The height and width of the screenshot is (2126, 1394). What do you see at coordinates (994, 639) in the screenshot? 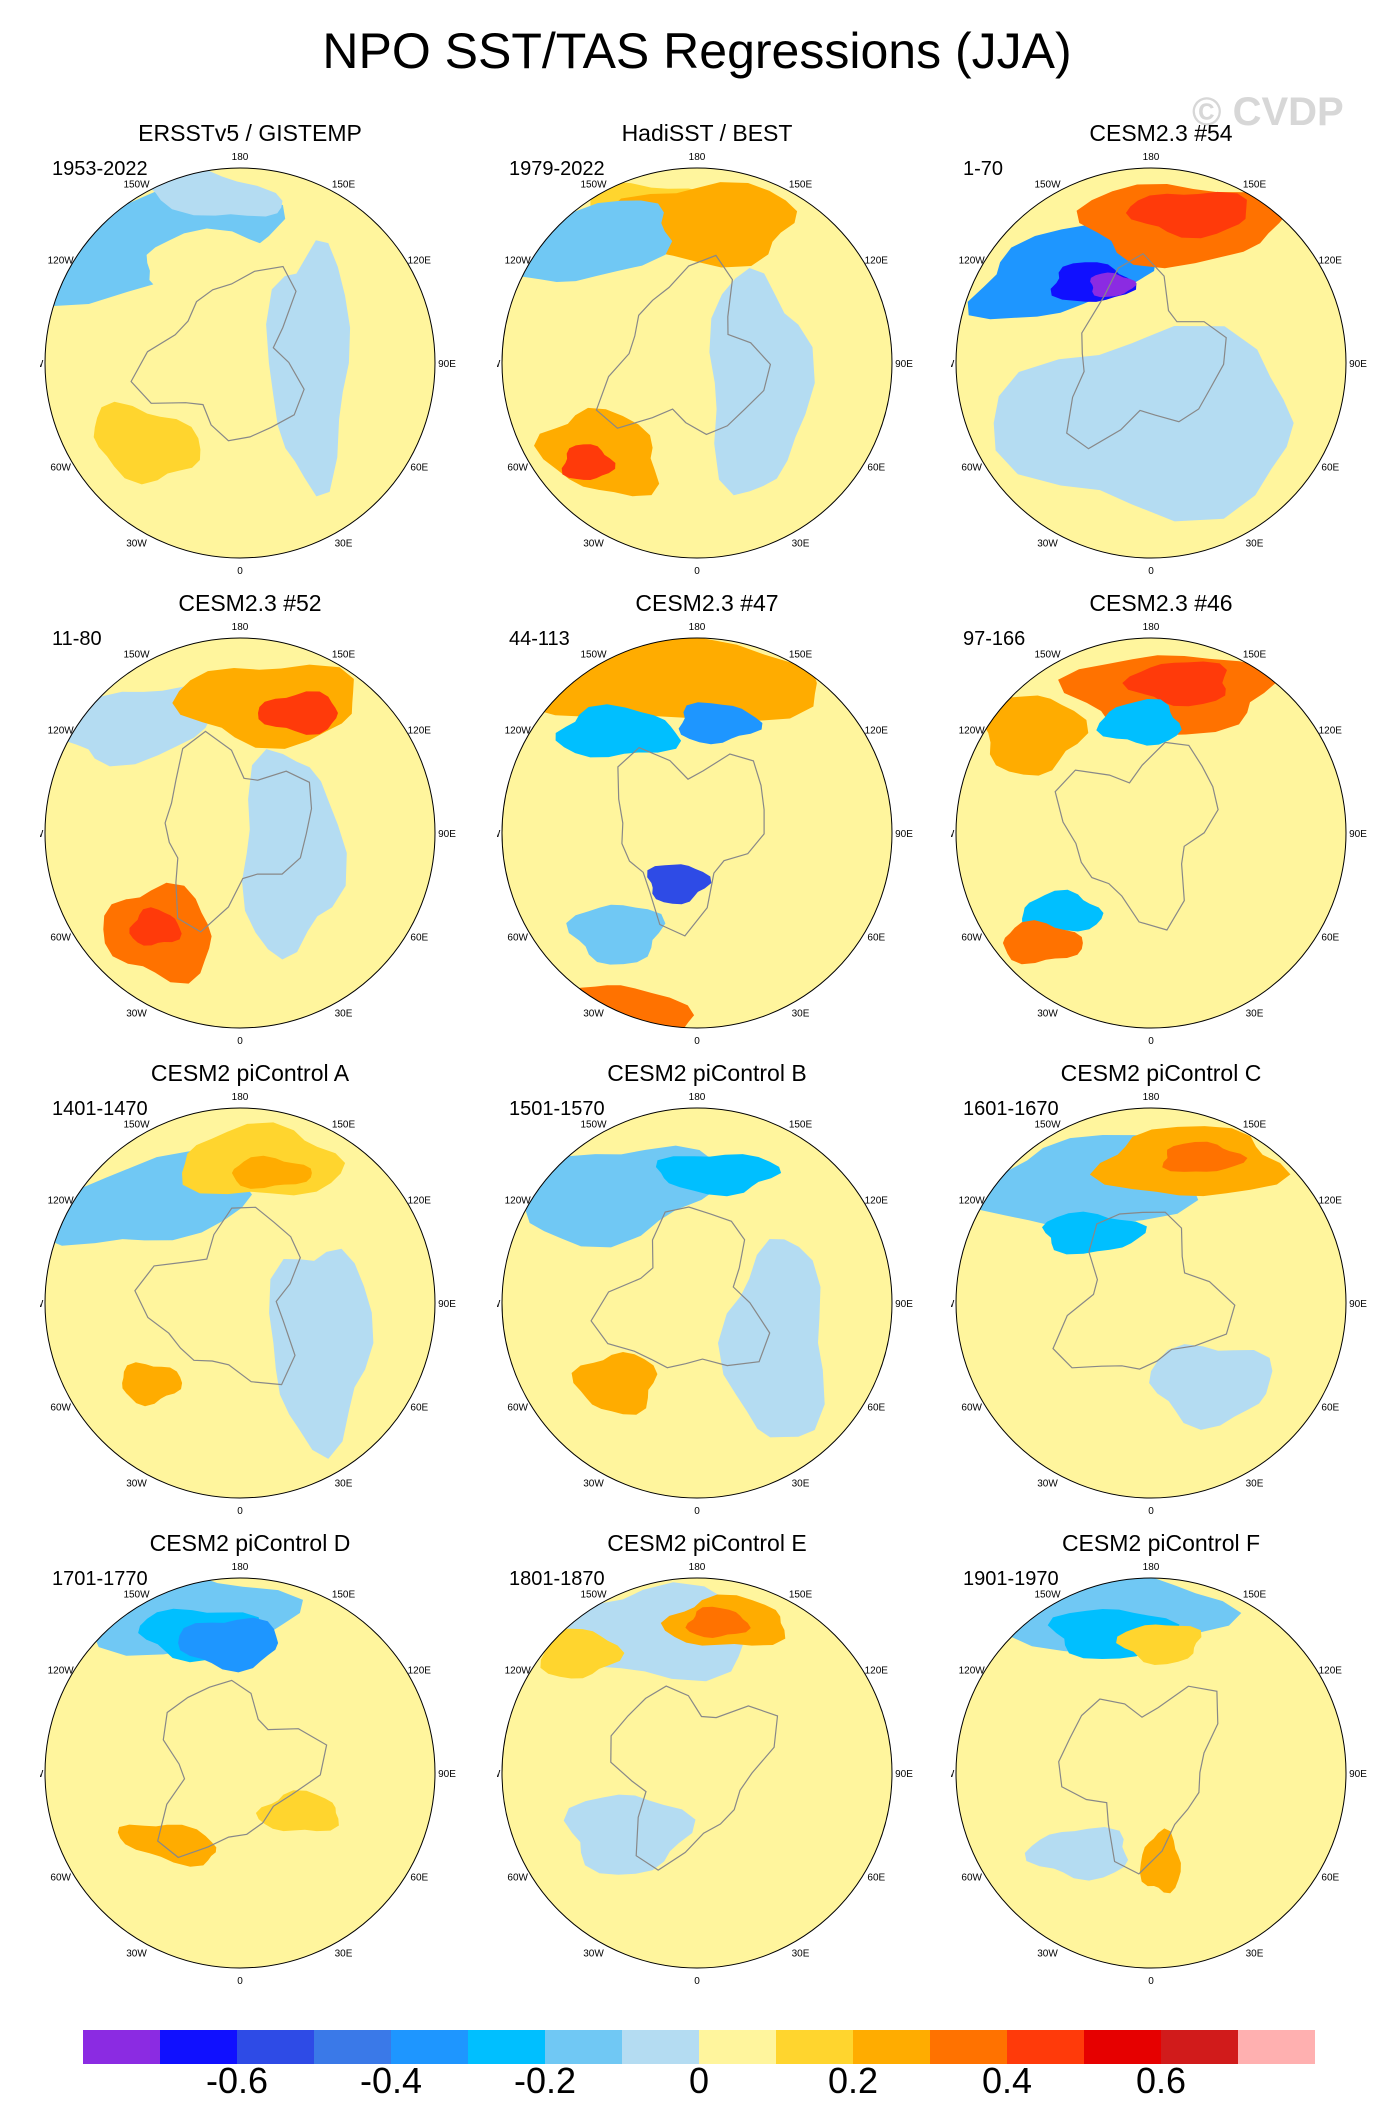
I see `panel-years: 97-166` at bounding box center [994, 639].